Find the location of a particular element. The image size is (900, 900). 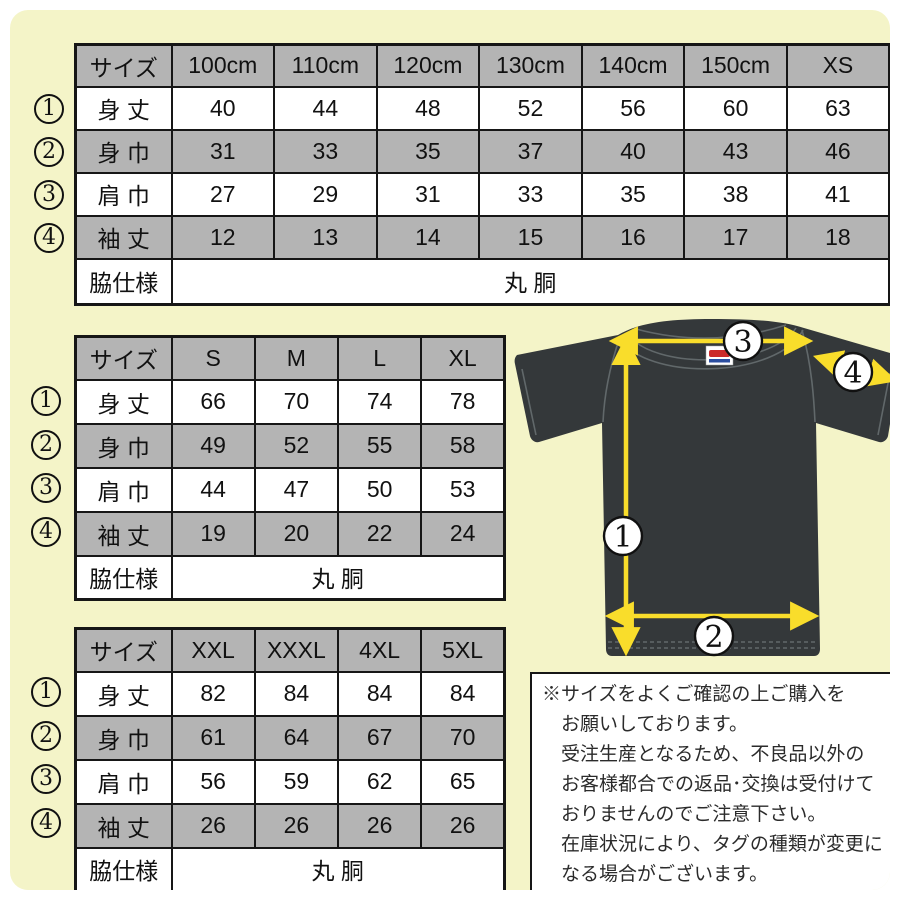

table-row: 肩 巾 27 29 31 33 35 38 41 is located at coordinates (482, 194).